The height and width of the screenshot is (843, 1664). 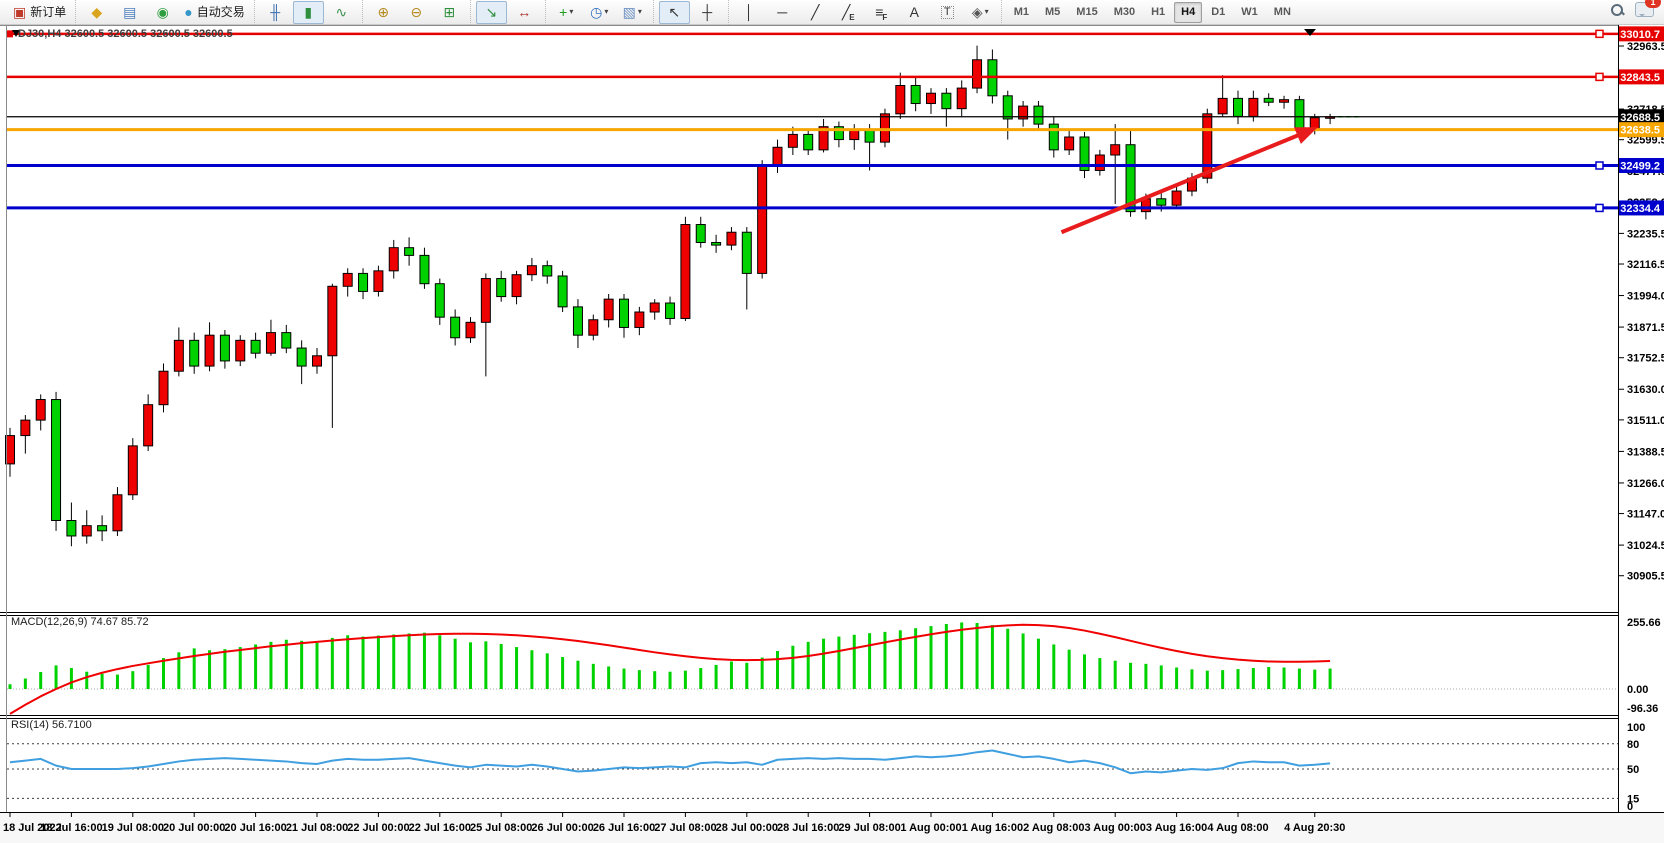 What do you see at coordinates (980, 12) in the screenshot?
I see `arrows-button: ◈ ▾` at bounding box center [980, 12].